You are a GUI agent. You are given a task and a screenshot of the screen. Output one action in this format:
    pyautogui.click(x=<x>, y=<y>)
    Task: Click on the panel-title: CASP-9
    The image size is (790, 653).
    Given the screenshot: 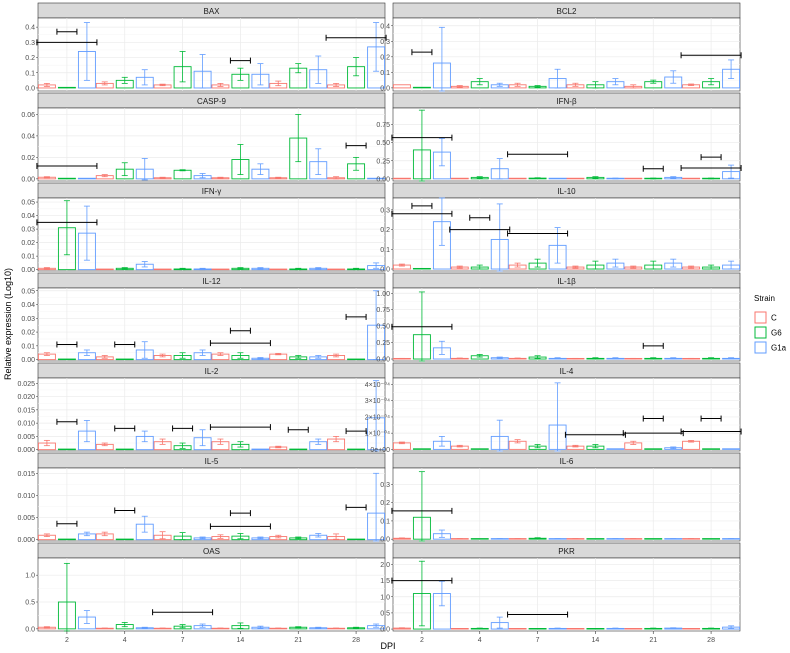 What is the action you would take?
    pyautogui.click(x=211, y=101)
    